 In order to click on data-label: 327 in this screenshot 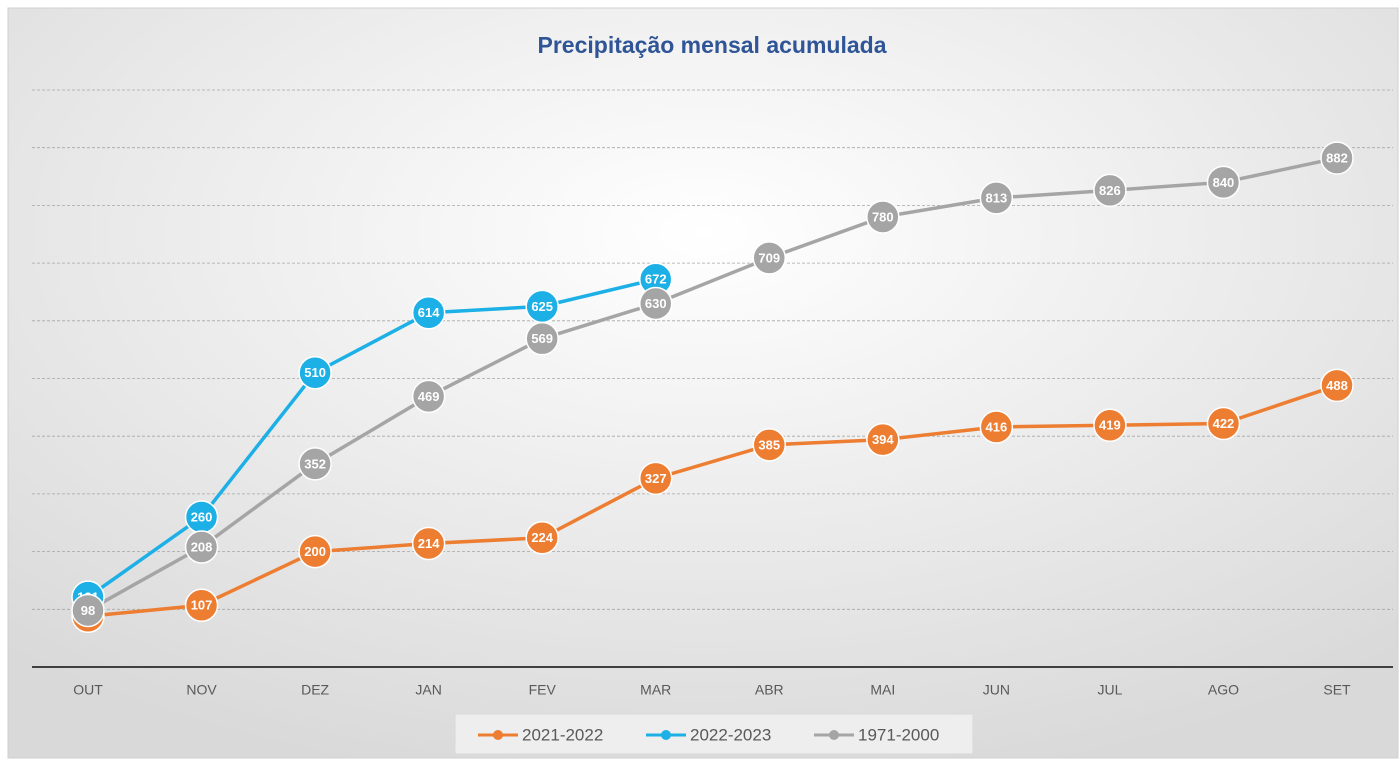, I will do `click(656, 478)`.